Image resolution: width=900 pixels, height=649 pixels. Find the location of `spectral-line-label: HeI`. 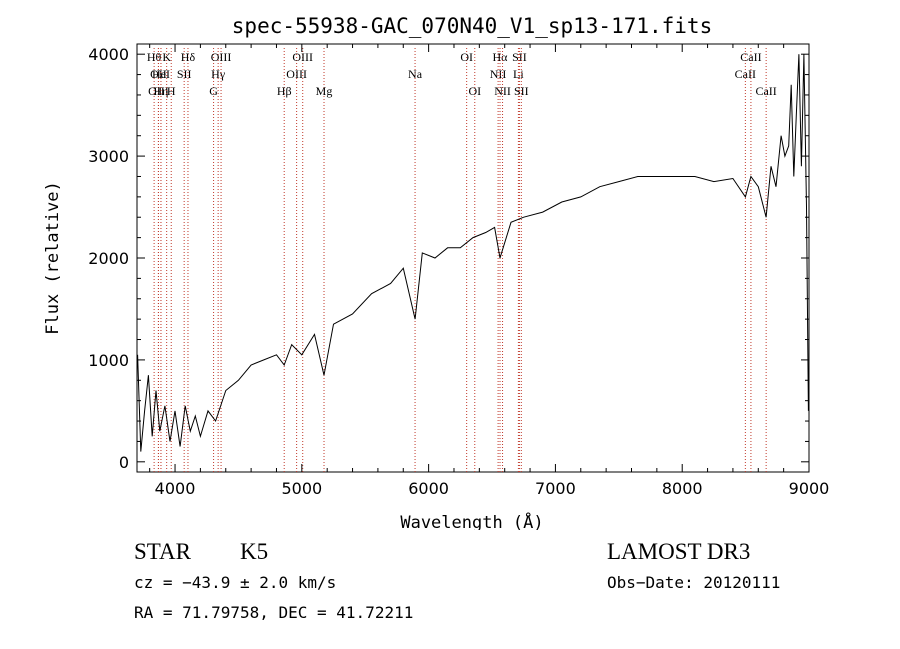

spectral-line-label: HeI is located at coordinates (161, 74).